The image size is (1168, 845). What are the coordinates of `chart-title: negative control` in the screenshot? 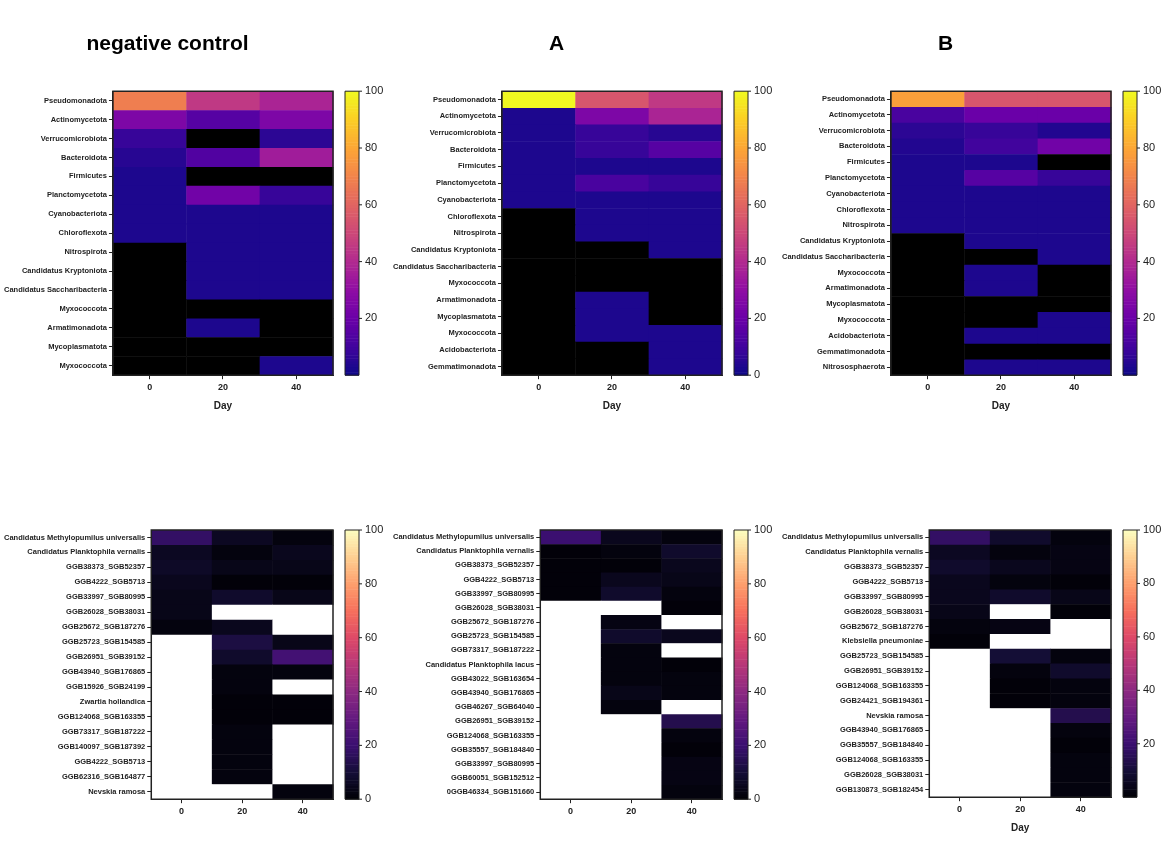 It's located at (167, 43).